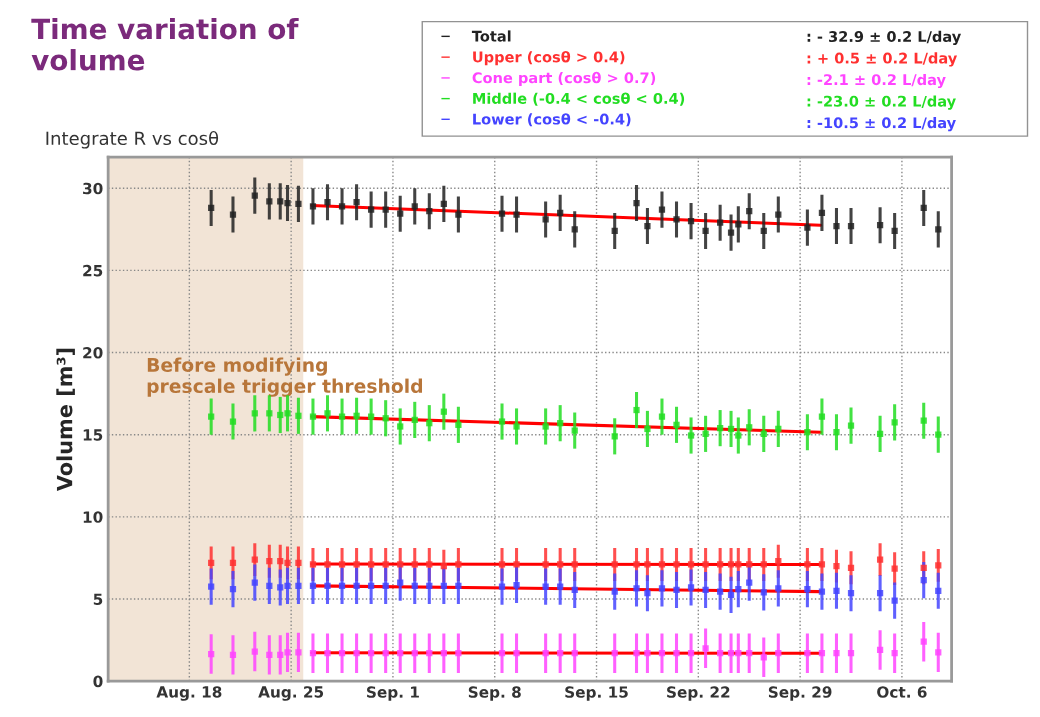 The height and width of the screenshot is (717, 1040). What do you see at coordinates (884, 37) in the screenshot?
I see `text: : - 32.9 ± 0.2 L/day` at bounding box center [884, 37].